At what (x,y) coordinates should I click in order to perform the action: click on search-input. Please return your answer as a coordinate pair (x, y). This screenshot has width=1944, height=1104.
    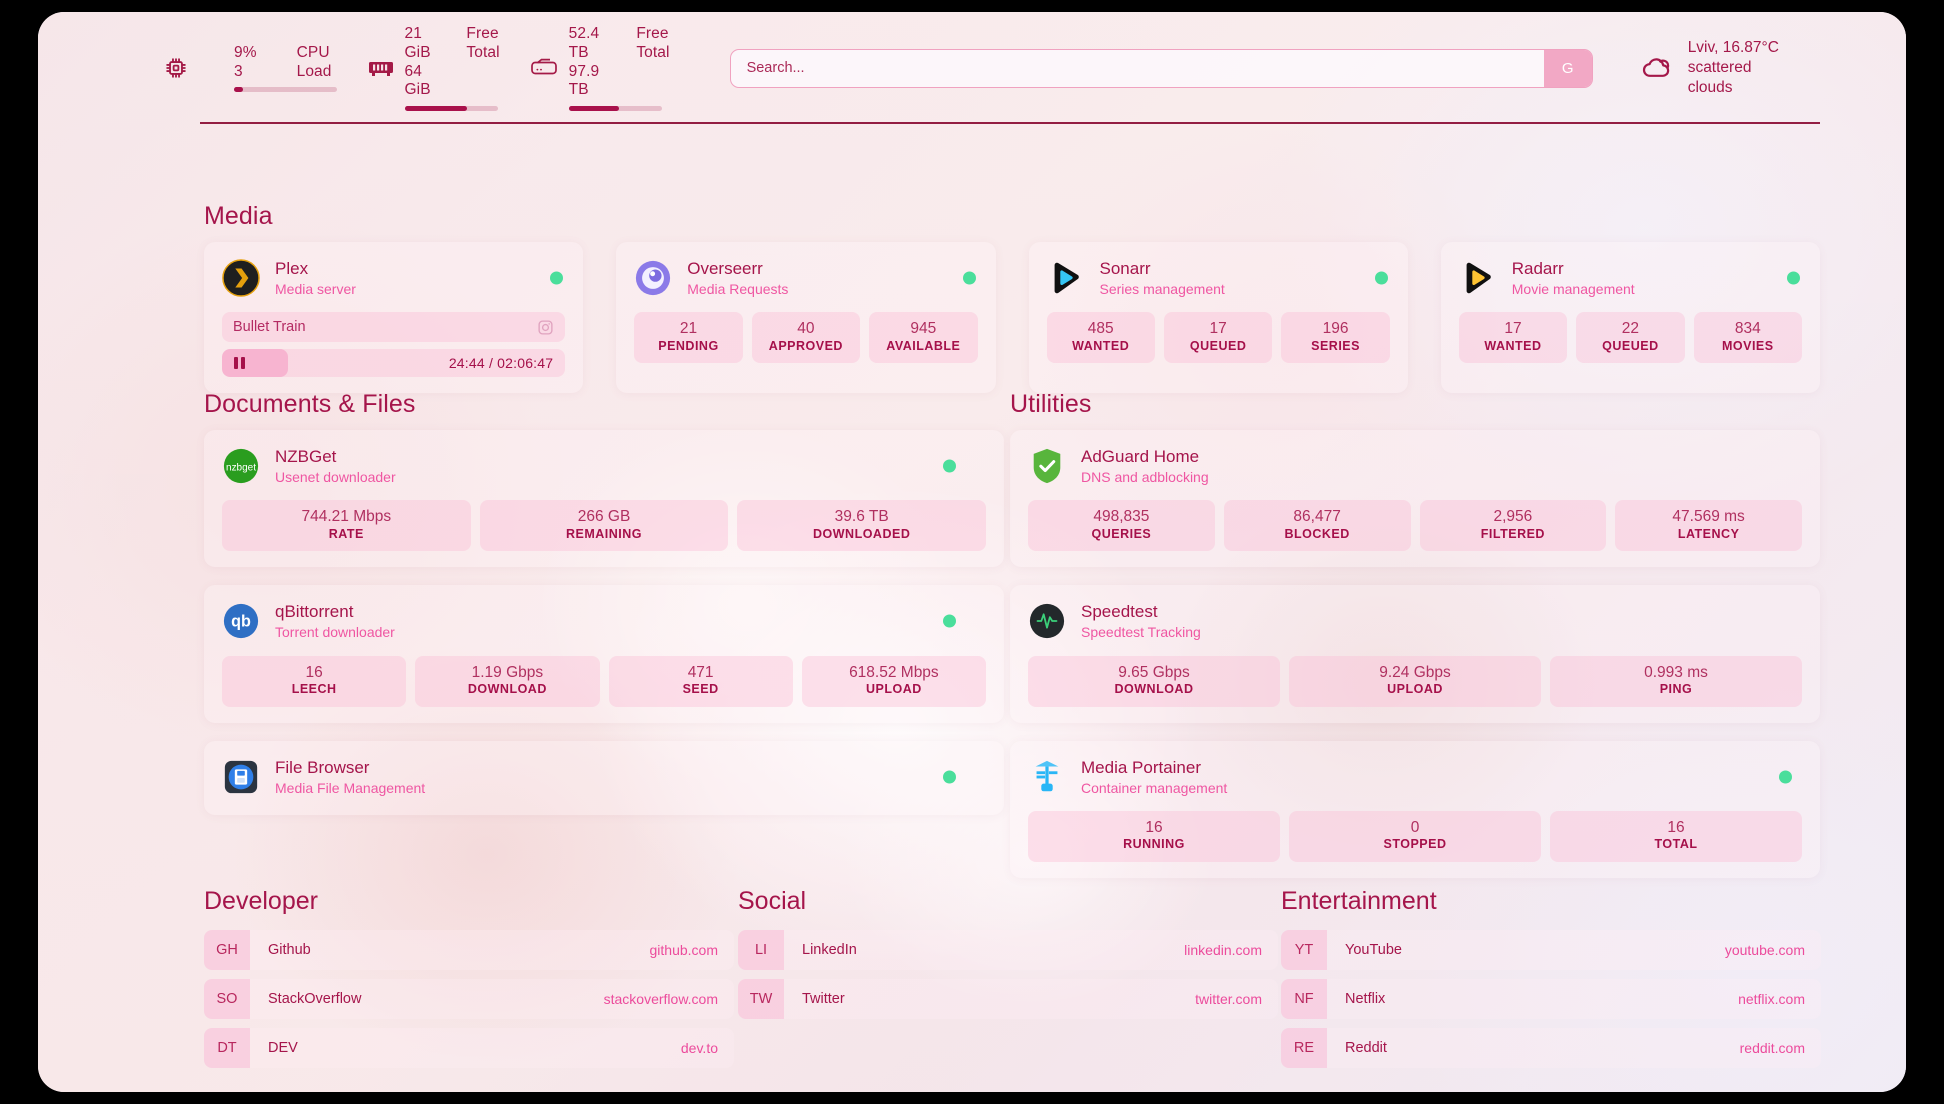
    Looking at the image, I should click on (1137, 68).